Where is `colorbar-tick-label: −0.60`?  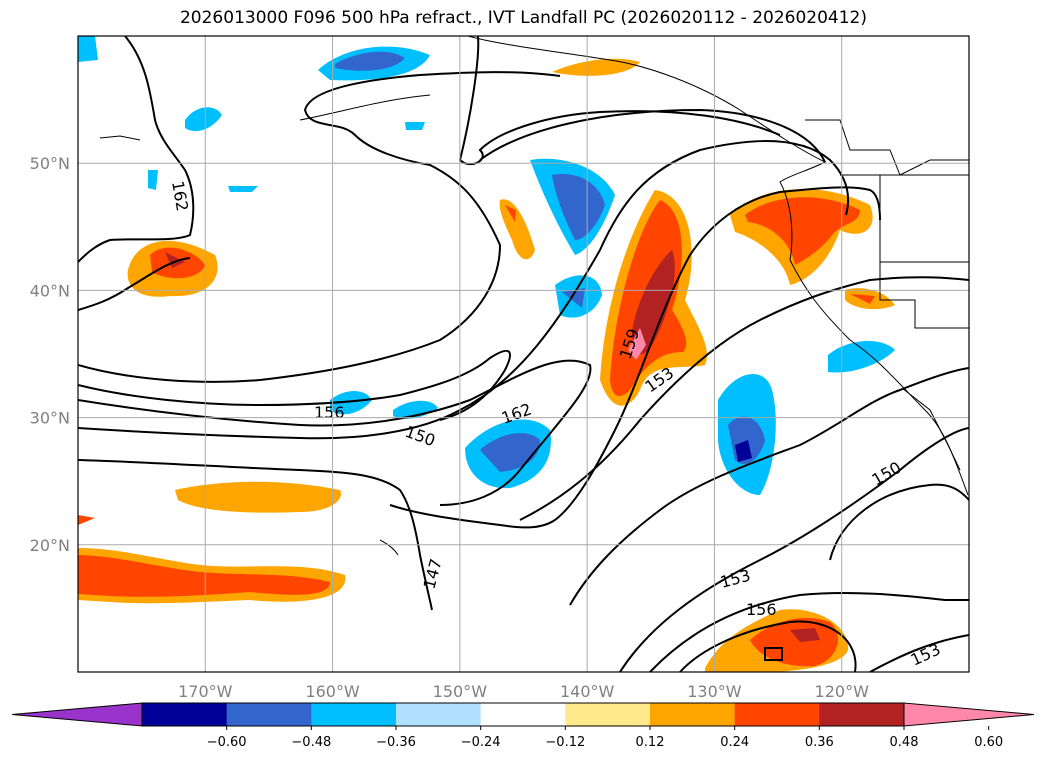
colorbar-tick-label: −0.60 is located at coordinates (227, 742).